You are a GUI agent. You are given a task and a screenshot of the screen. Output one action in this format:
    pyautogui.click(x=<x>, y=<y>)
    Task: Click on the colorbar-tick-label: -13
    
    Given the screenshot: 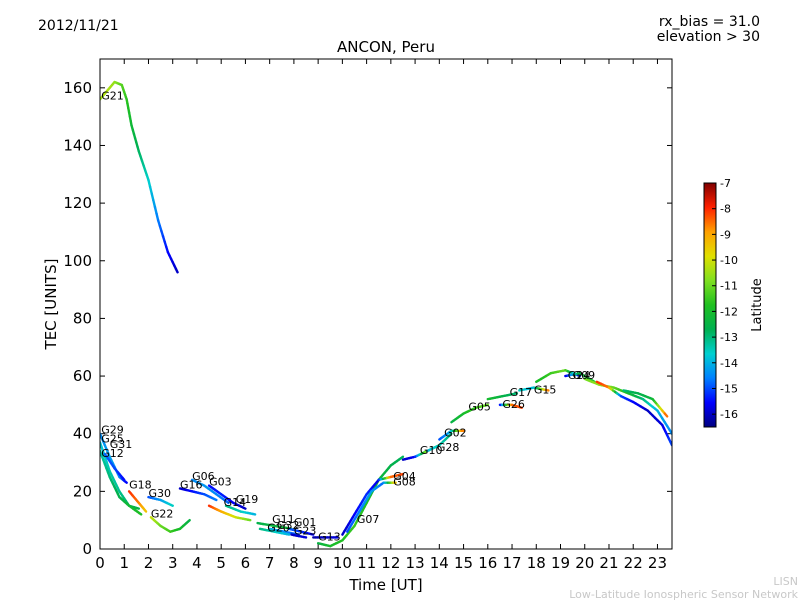 What is the action you would take?
    pyautogui.click(x=729, y=337)
    